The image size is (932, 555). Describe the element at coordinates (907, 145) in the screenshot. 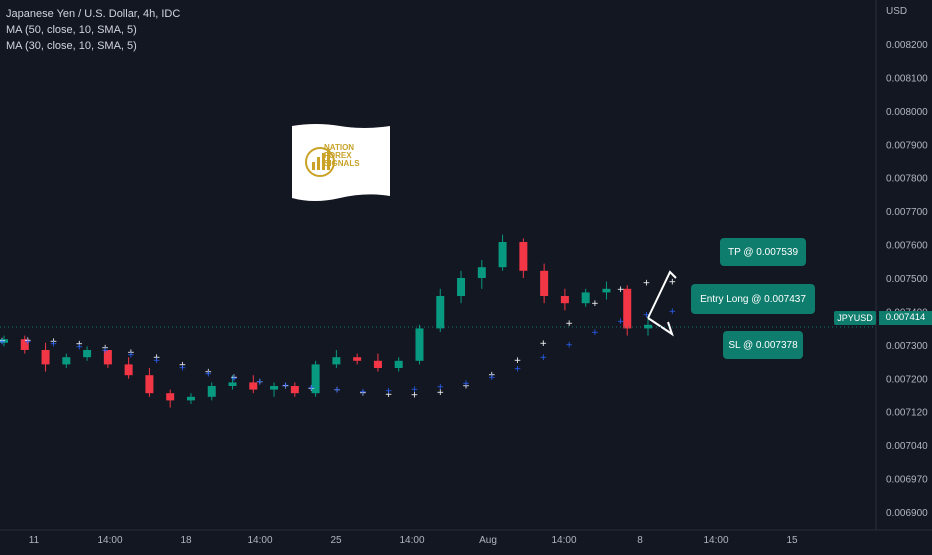

I see `y-tick-label: 0.007900` at that location.